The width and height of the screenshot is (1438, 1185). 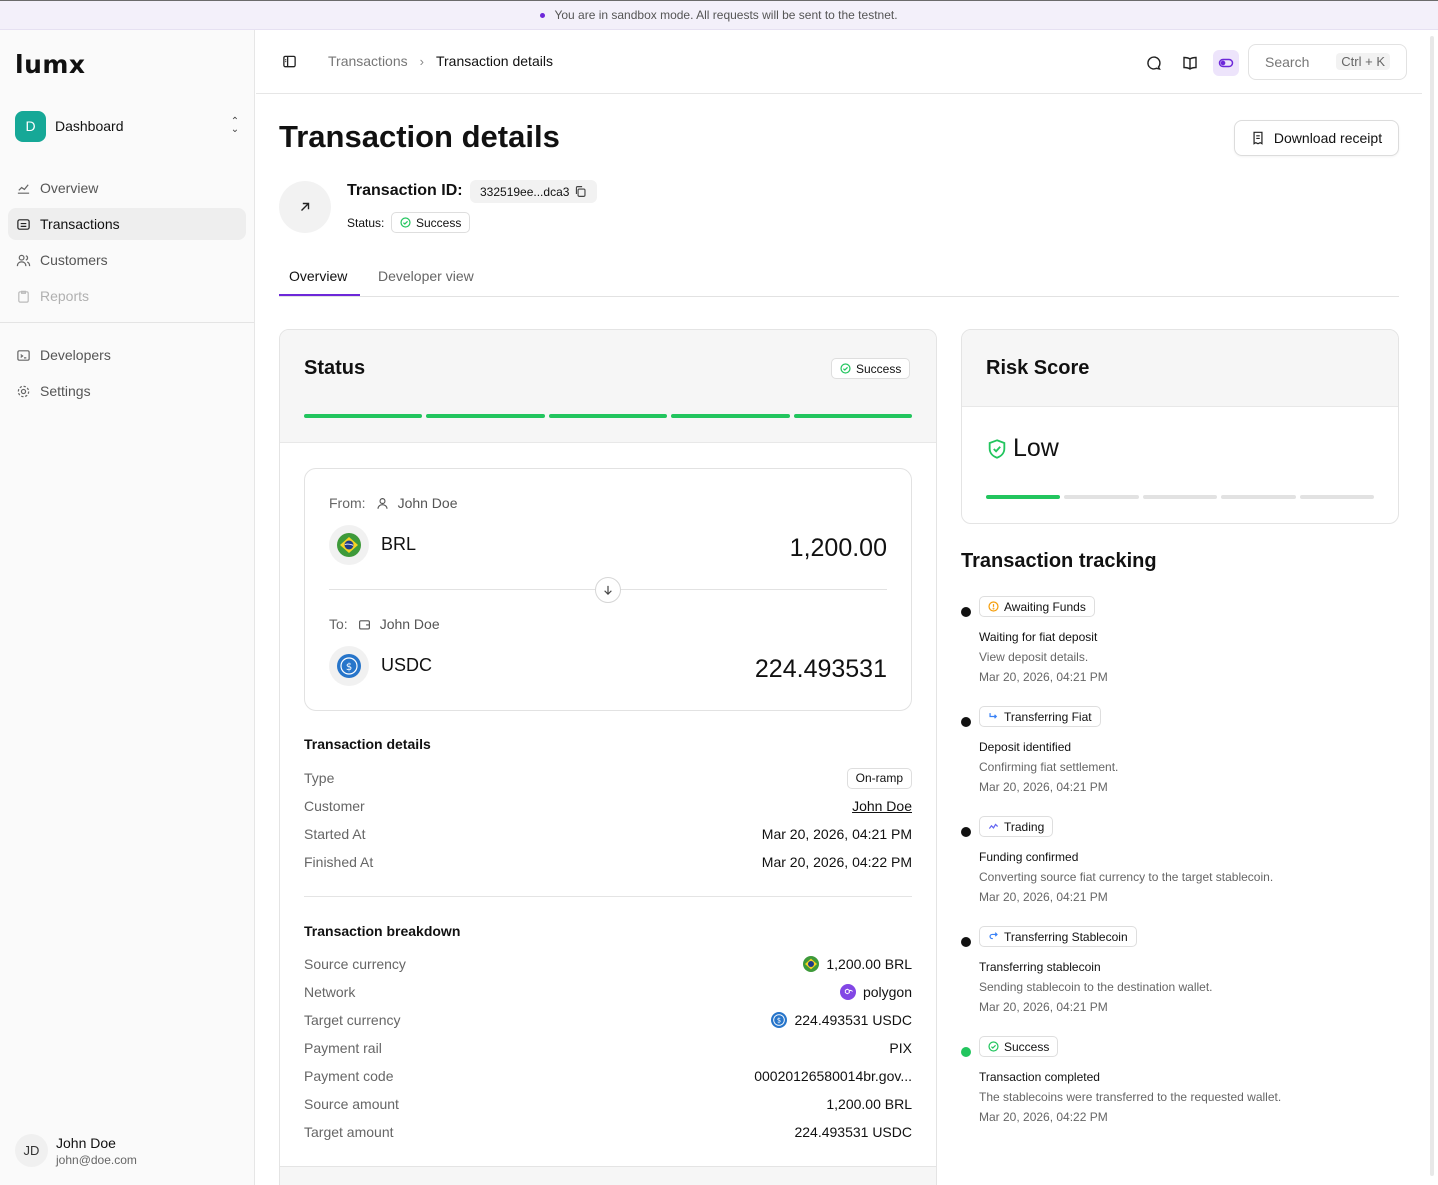 What do you see at coordinates (608, 806) in the screenshot?
I see `detail-row-customer: Customer John Doe` at bounding box center [608, 806].